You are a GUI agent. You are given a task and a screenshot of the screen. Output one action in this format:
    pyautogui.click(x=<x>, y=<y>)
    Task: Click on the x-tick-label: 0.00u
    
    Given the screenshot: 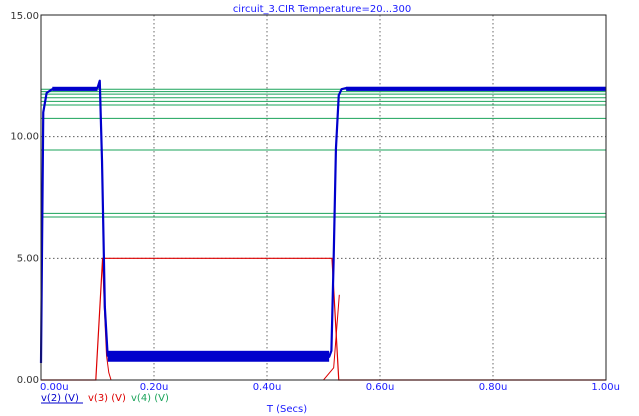 What is the action you would take?
    pyautogui.click(x=54, y=387)
    